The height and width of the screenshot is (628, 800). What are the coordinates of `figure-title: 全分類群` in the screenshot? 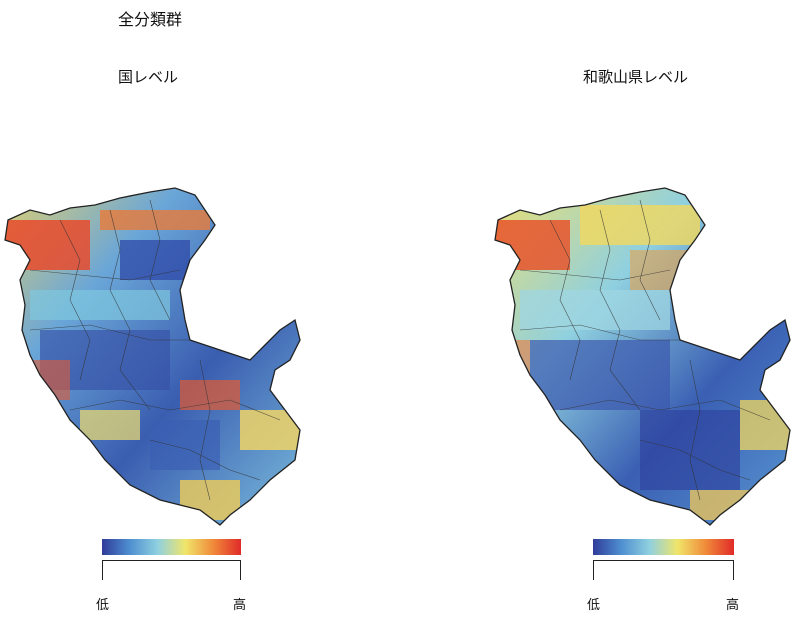 It's located at (150, 19).